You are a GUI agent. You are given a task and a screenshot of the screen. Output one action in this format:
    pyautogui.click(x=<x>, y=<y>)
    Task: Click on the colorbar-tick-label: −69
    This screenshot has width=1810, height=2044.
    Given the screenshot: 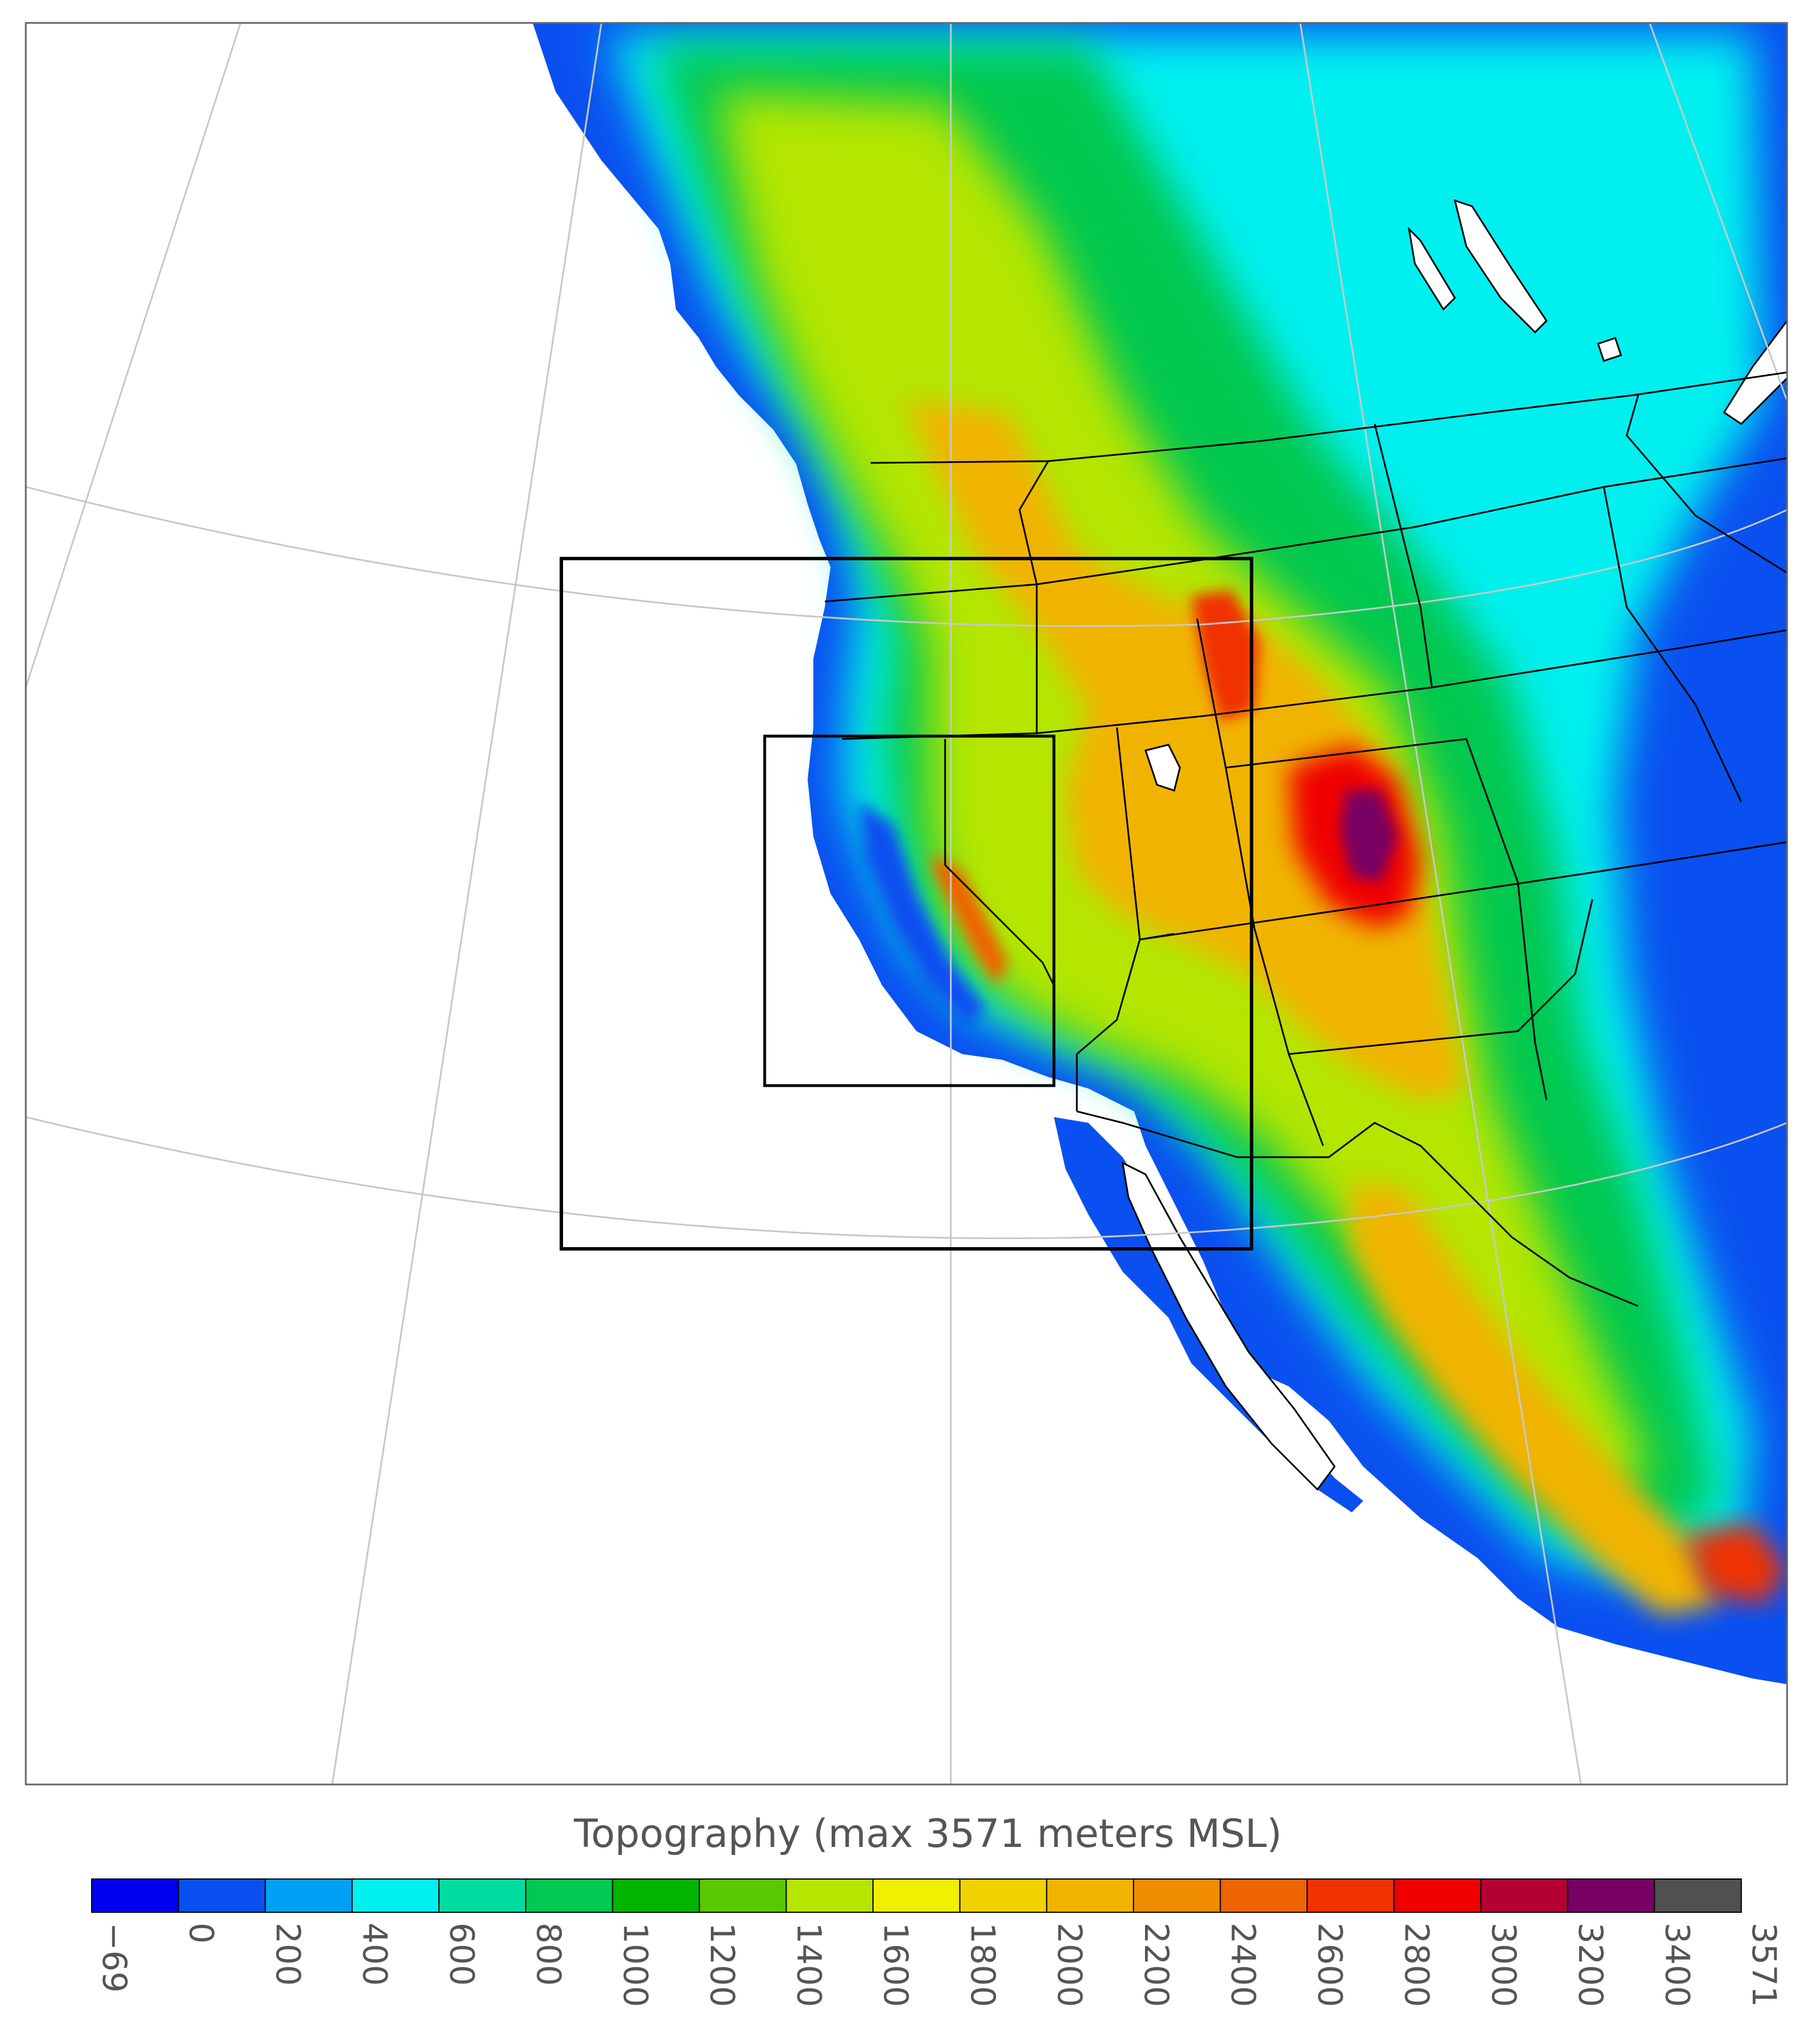 What is the action you would take?
    pyautogui.click(x=115, y=1957)
    